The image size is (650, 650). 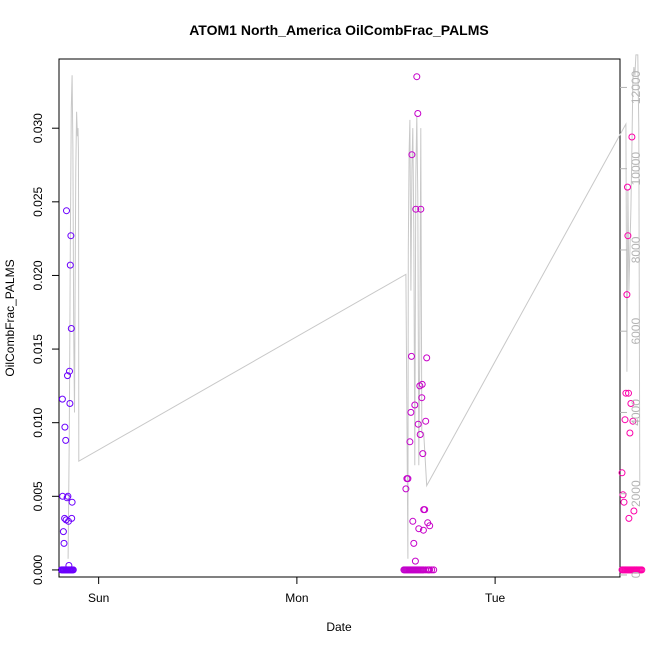 I want to click on y2-tick-label: 4000, so click(x=636, y=412).